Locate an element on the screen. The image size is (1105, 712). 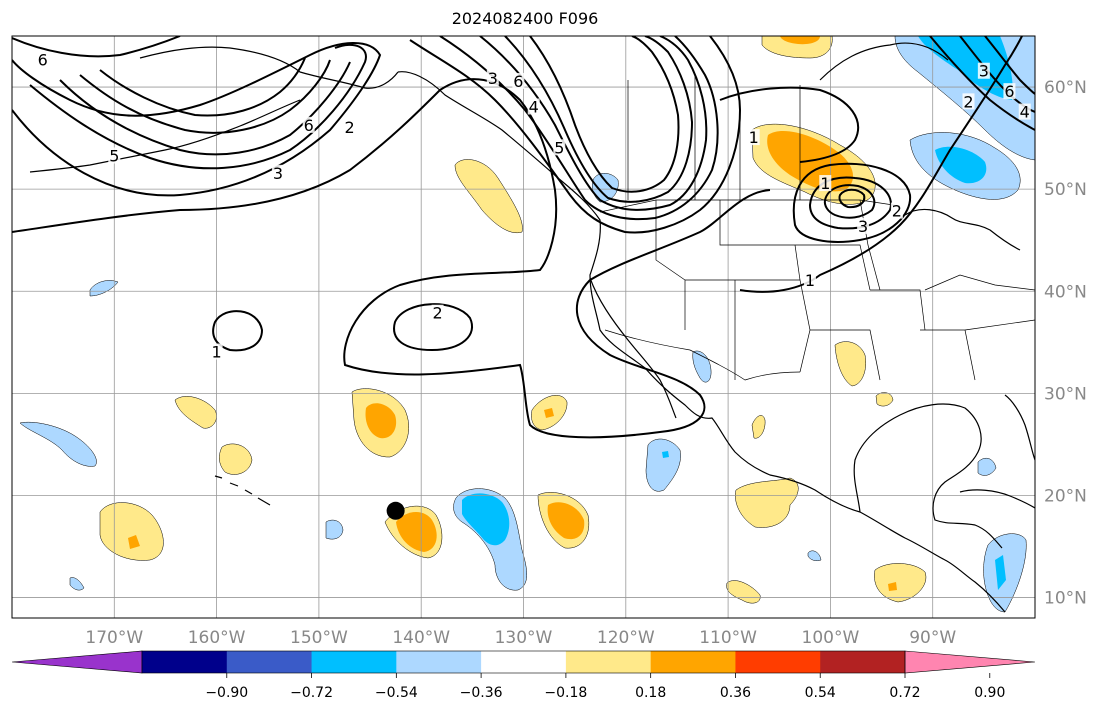
colorbar-tick-label: 0.18 is located at coordinates (650, 693).